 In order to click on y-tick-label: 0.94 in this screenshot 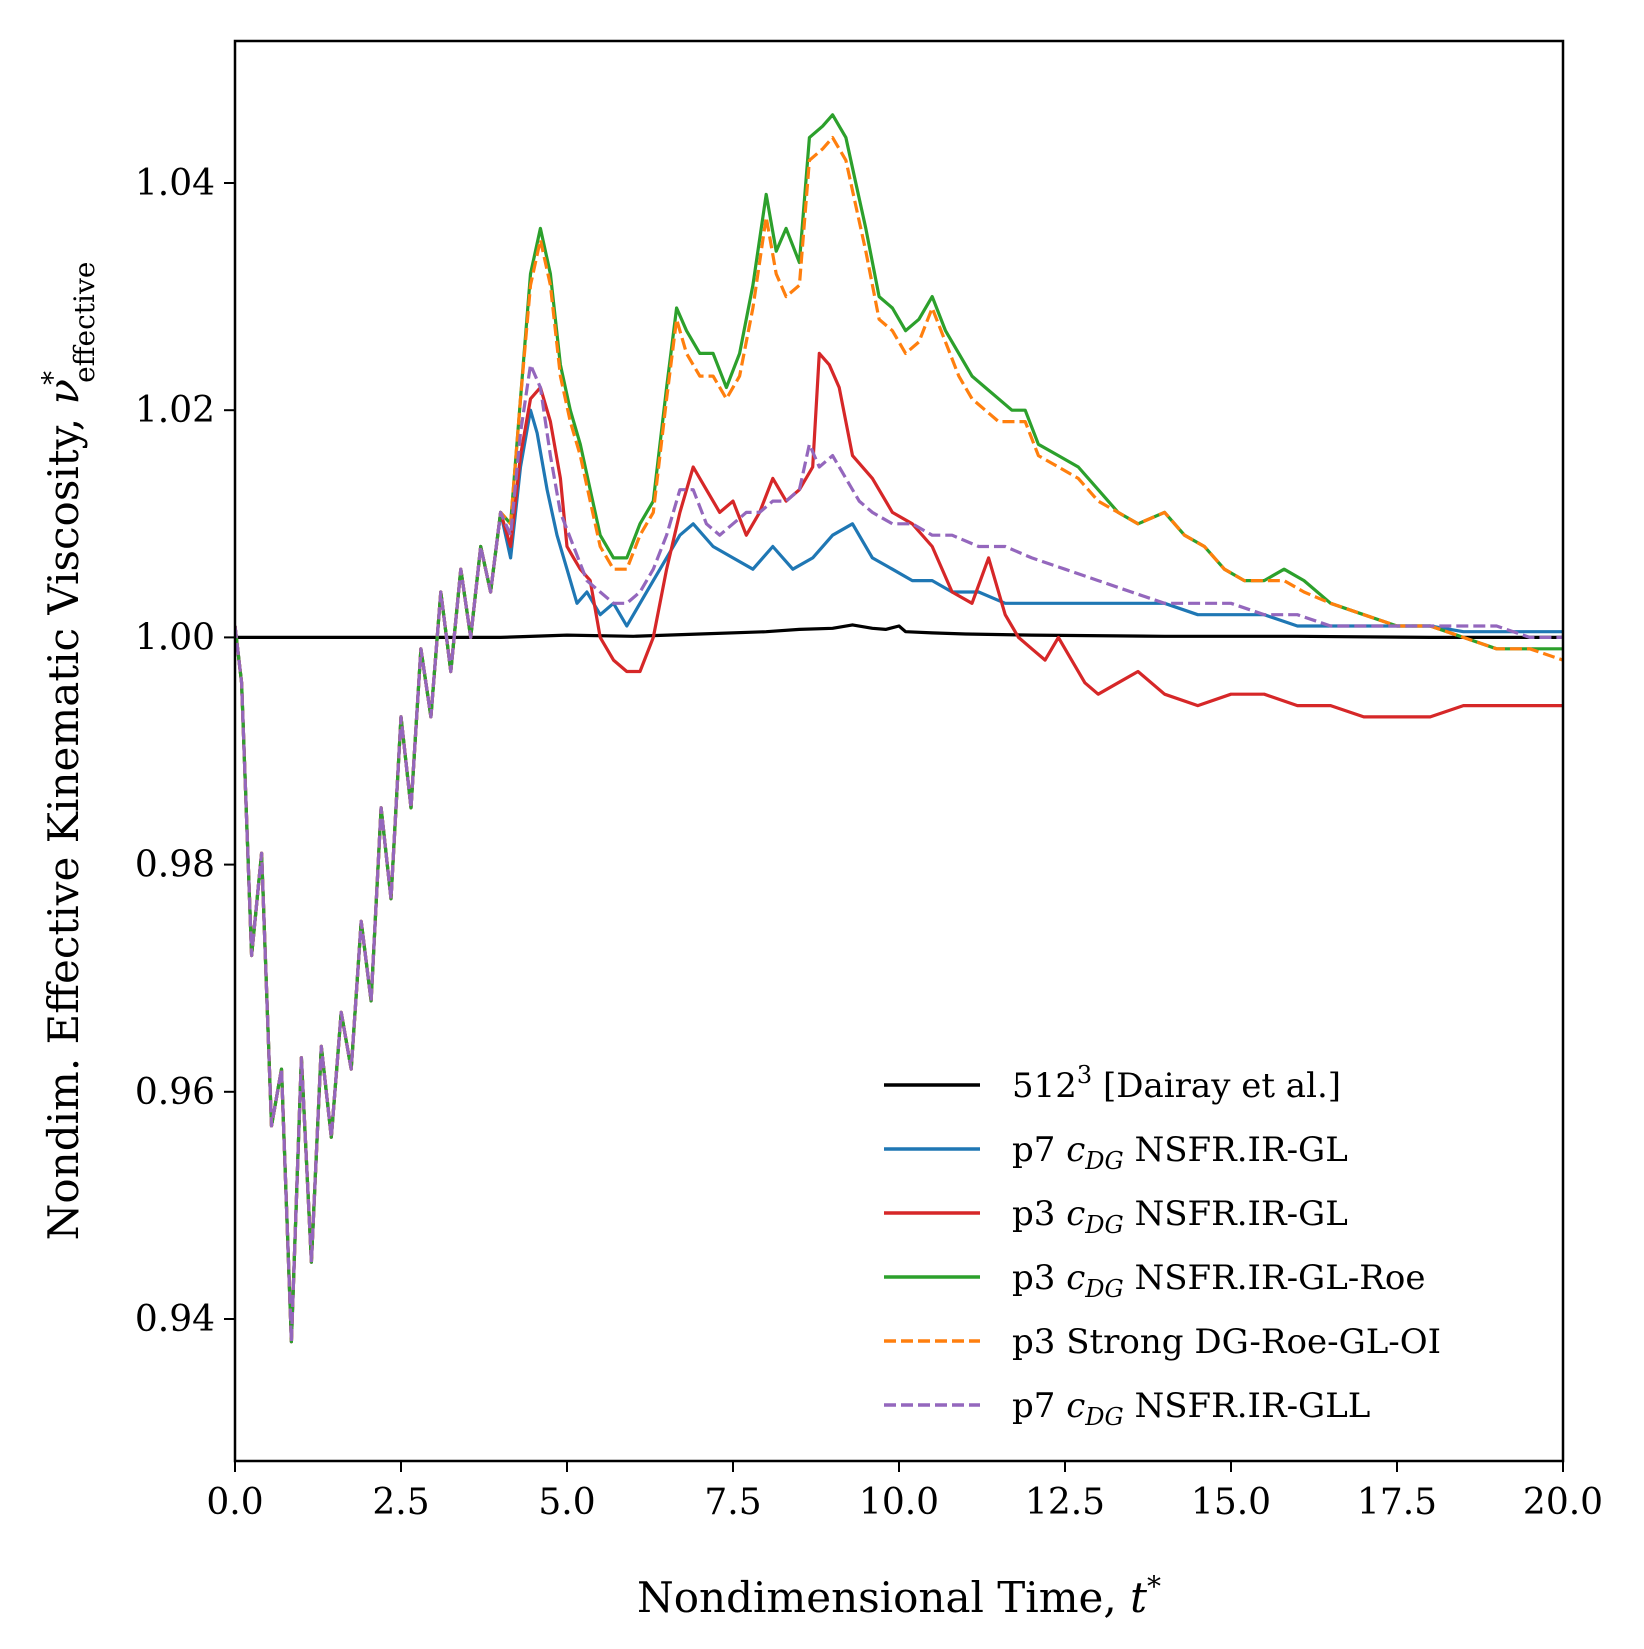, I will do `click(175, 1319)`.